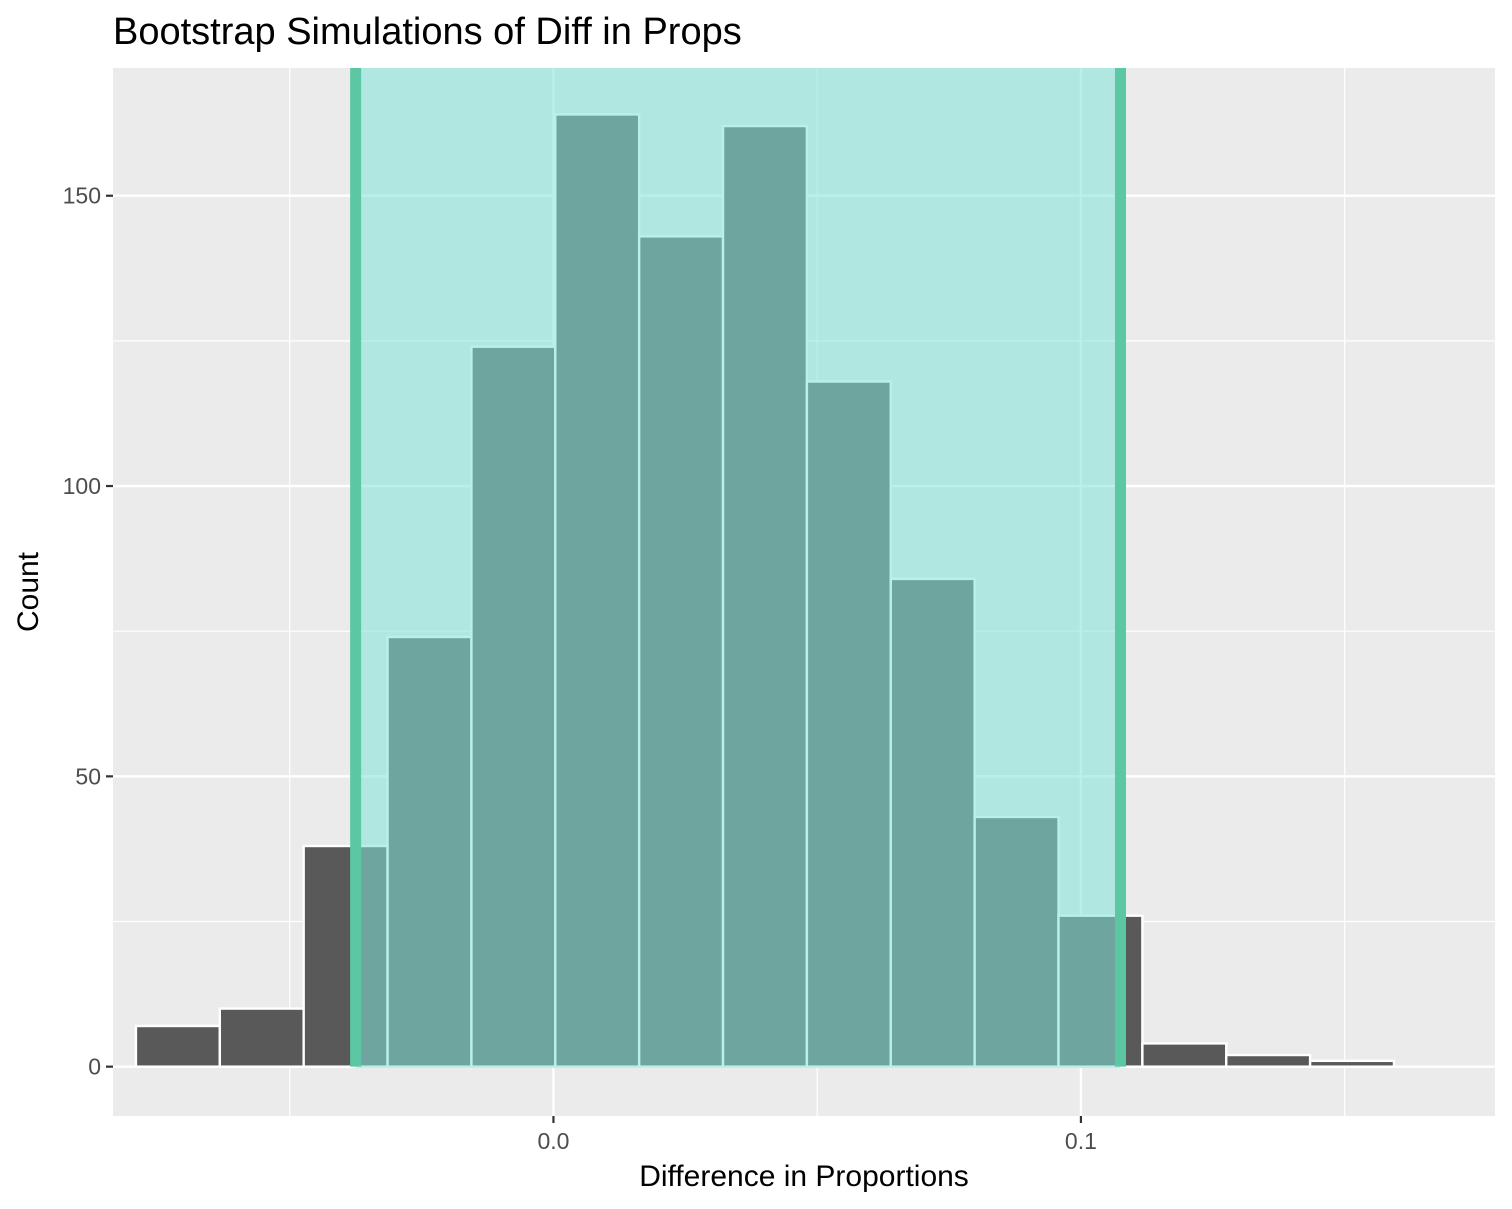  I want to click on x-tick-label: 0.1, so click(1081, 1141).